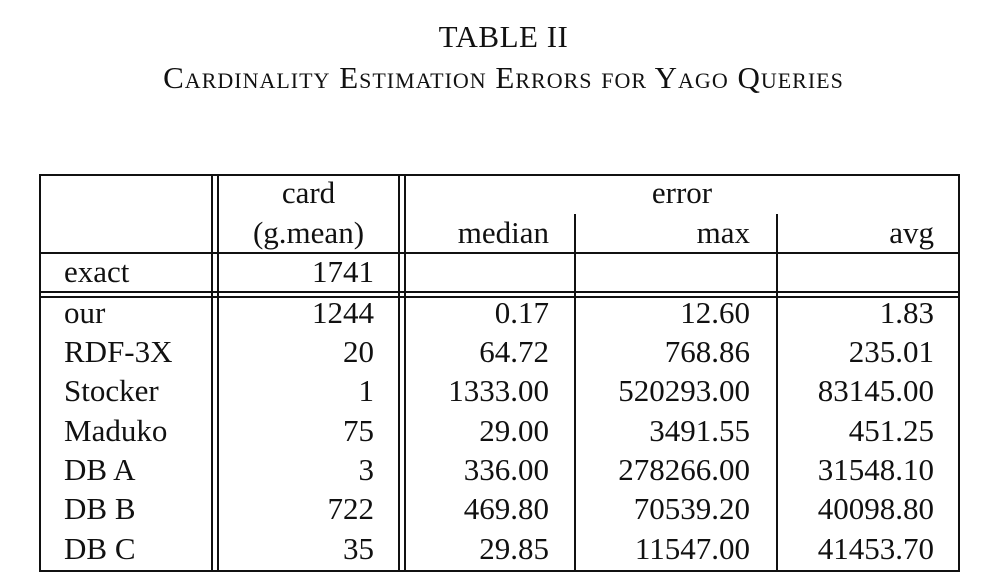 The height and width of the screenshot is (588, 1007). Describe the element at coordinates (911, 232) in the screenshot. I see `header-avg: avg` at that location.